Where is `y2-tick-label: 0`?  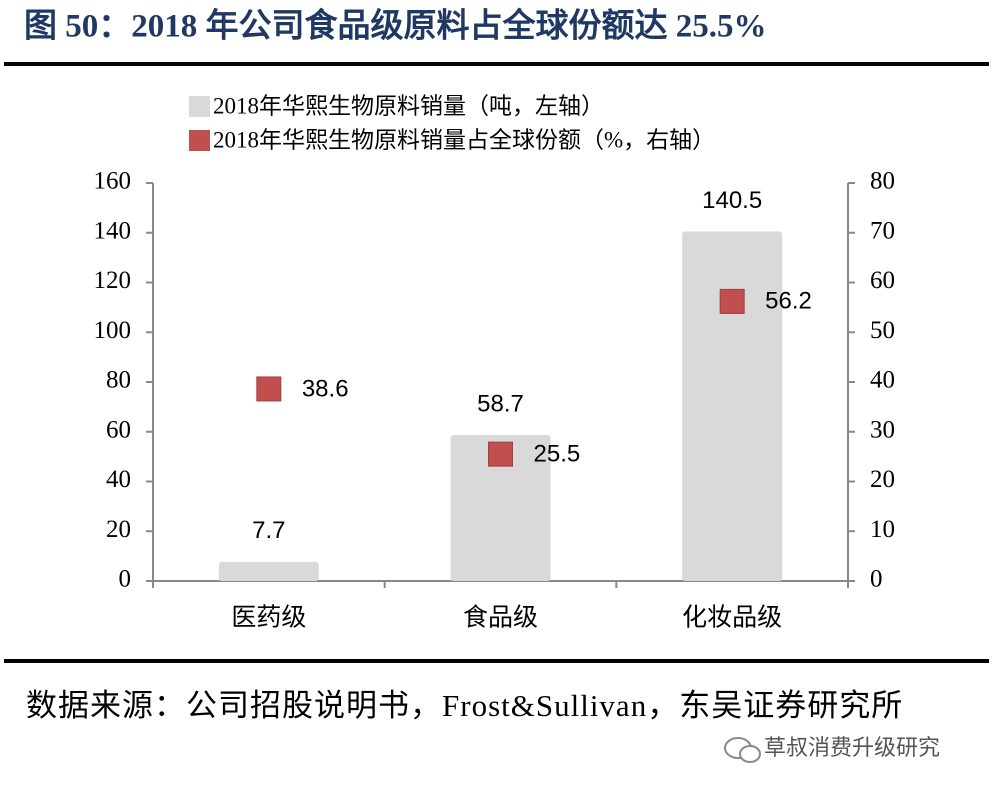 y2-tick-label: 0 is located at coordinates (876, 579).